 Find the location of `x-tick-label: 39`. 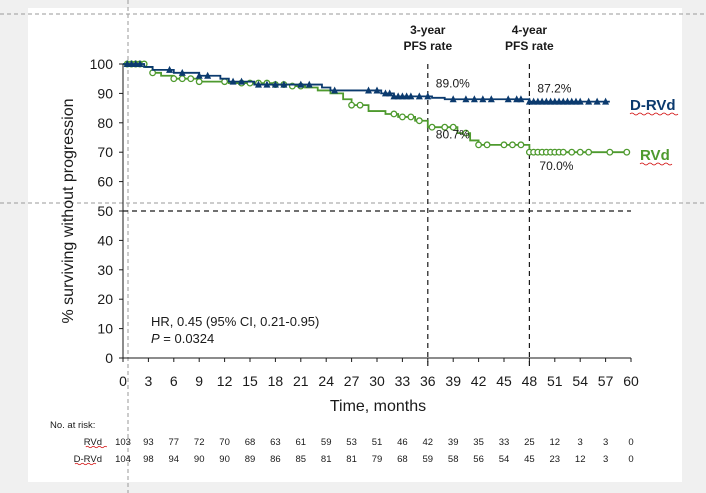

x-tick-label: 39 is located at coordinates (453, 381).